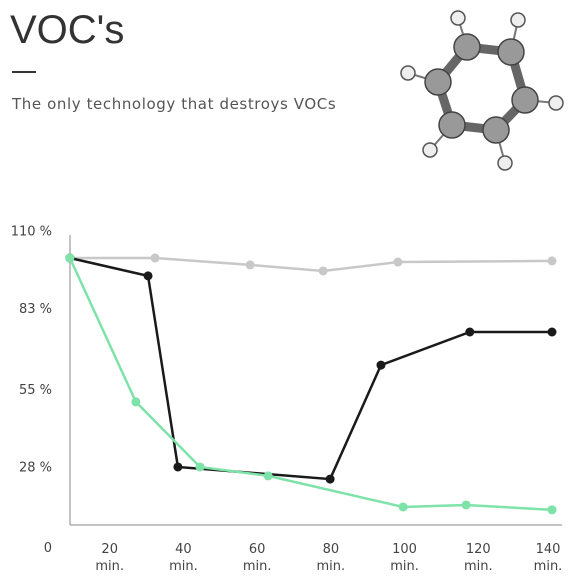  I want to click on divider, so click(24, 72).